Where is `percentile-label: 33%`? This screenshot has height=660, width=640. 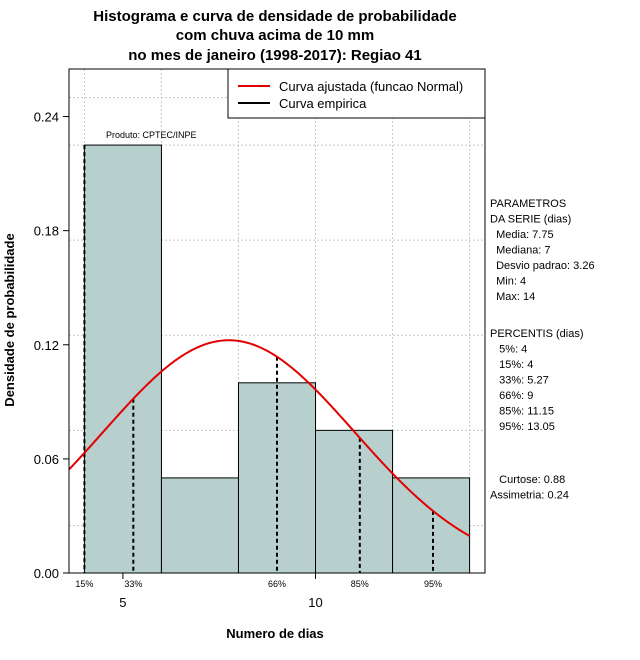 percentile-label: 33% is located at coordinates (133, 584).